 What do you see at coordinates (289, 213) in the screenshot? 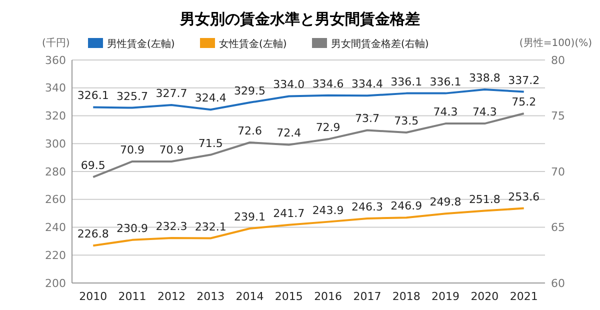
I see `data-label: 241.7` at bounding box center [289, 213].